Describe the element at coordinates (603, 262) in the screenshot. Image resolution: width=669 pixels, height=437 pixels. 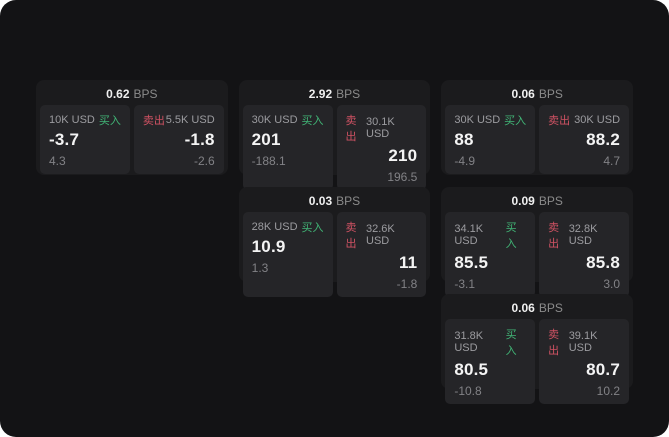
I see `sell-price: 85.8` at that location.